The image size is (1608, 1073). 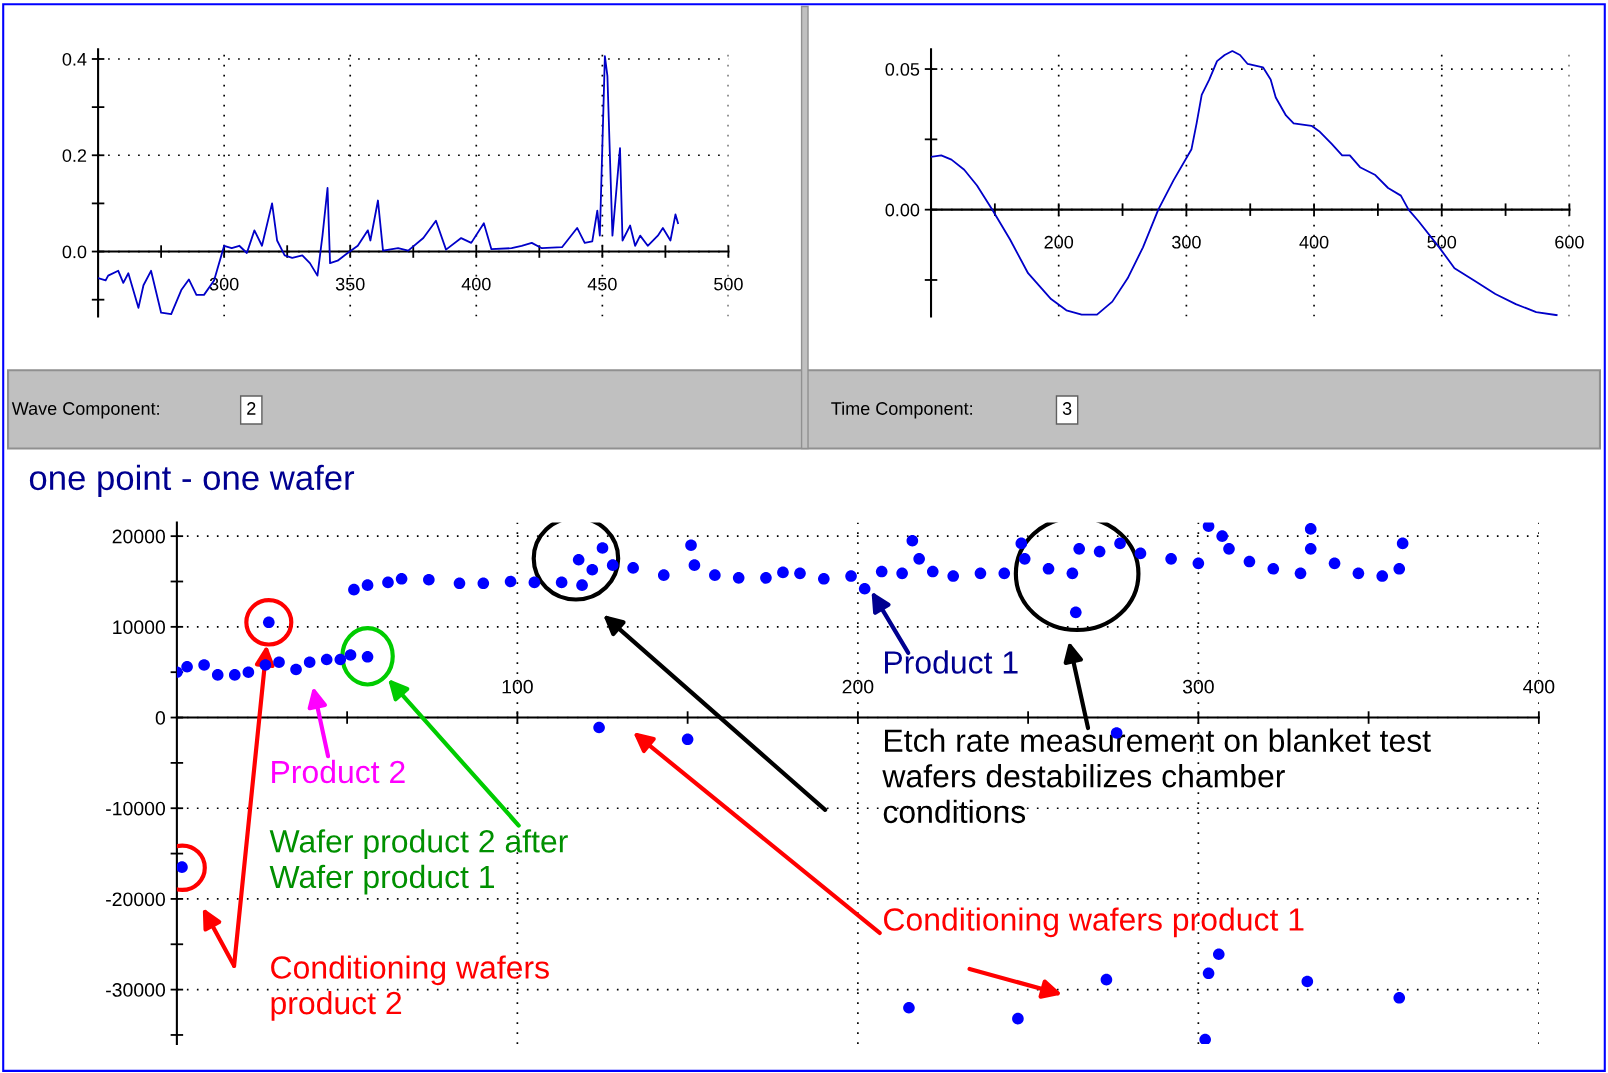 I want to click on text: Time Component:, so click(x=901, y=410).